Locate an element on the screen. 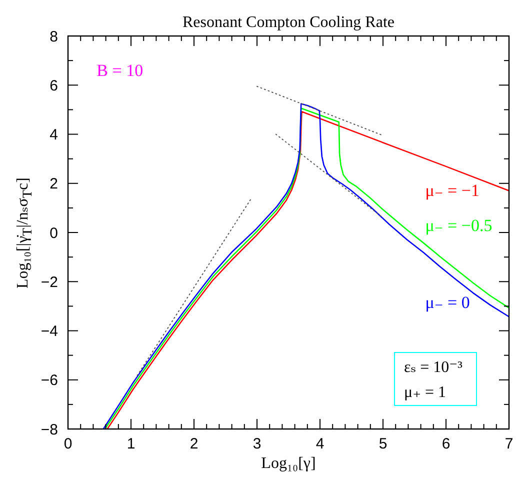  series-label: μ₋ = −0.5 is located at coordinates (458, 226).